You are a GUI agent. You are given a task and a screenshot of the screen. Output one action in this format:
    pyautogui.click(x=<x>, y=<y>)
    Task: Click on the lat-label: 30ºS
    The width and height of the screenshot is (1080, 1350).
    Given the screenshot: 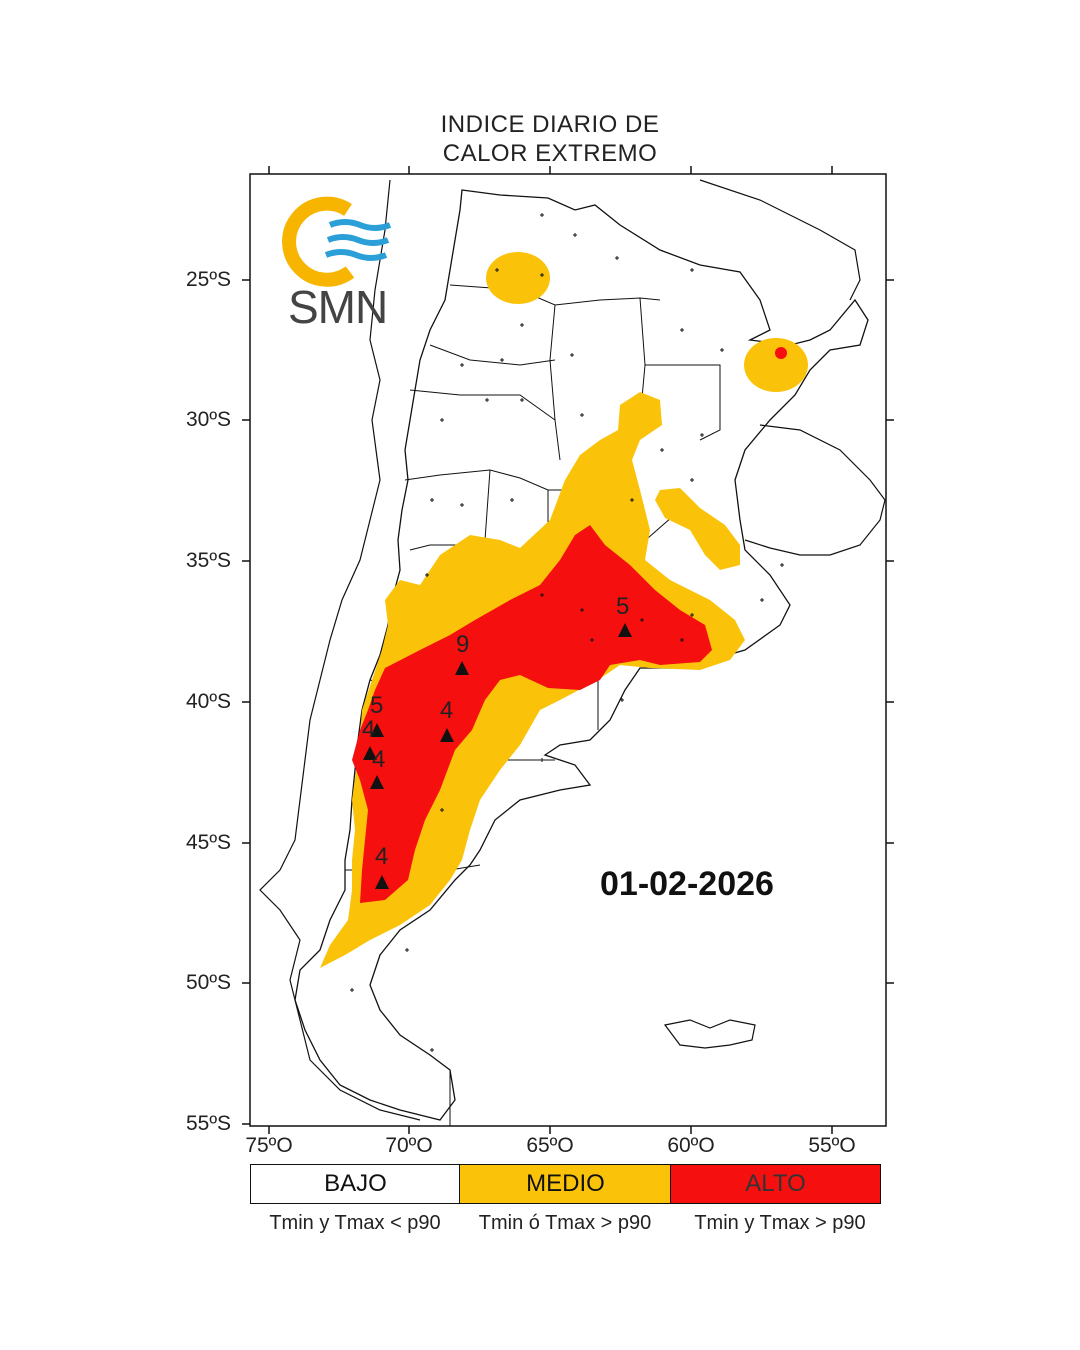 What is the action you would take?
    pyautogui.click(x=209, y=419)
    